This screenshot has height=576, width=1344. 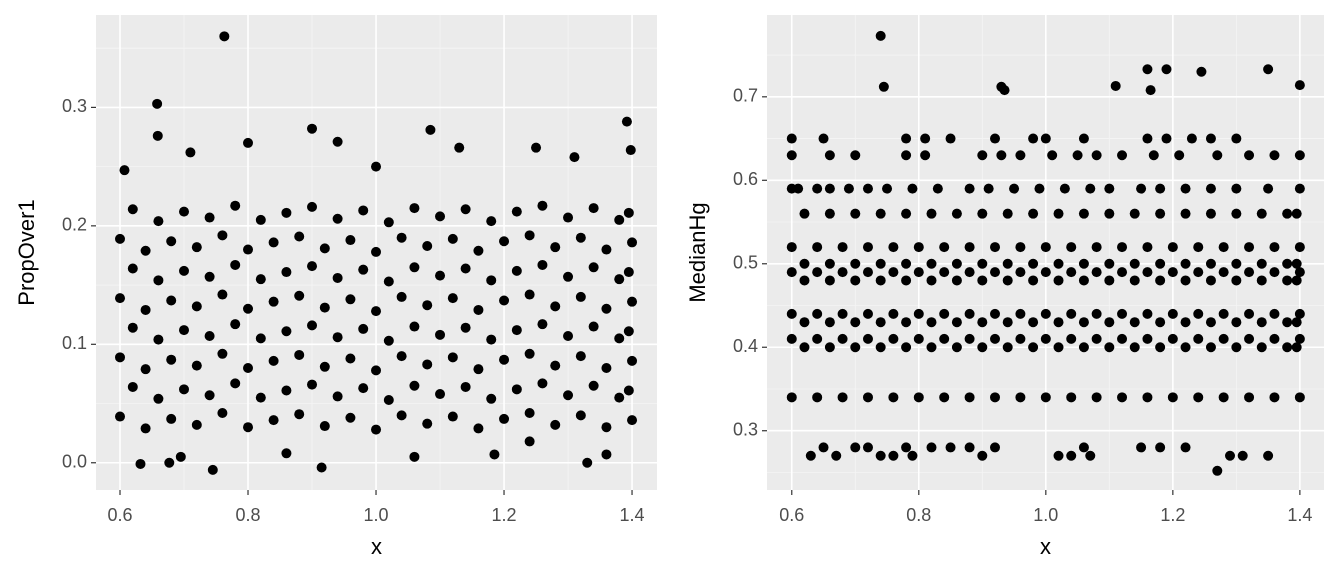 What do you see at coordinates (697, 252) in the screenshot?
I see `y-axis-title: MedianHg` at bounding box center [697, 252].